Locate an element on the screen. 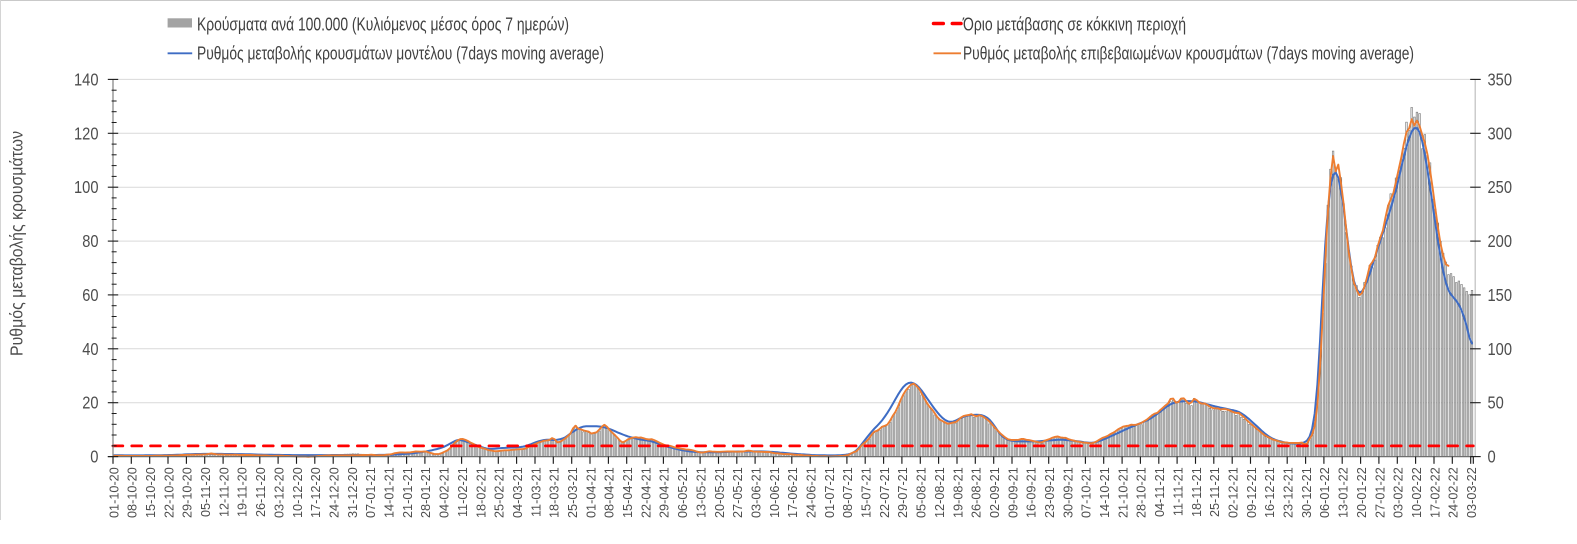 This screenshot has width=1577, height=544. svg-text:Όριο μετάβασης σε κόκκινη περι: Όριο μετάβασης σε κόκκινη περιοχή is located at coordinates (1074, 23).